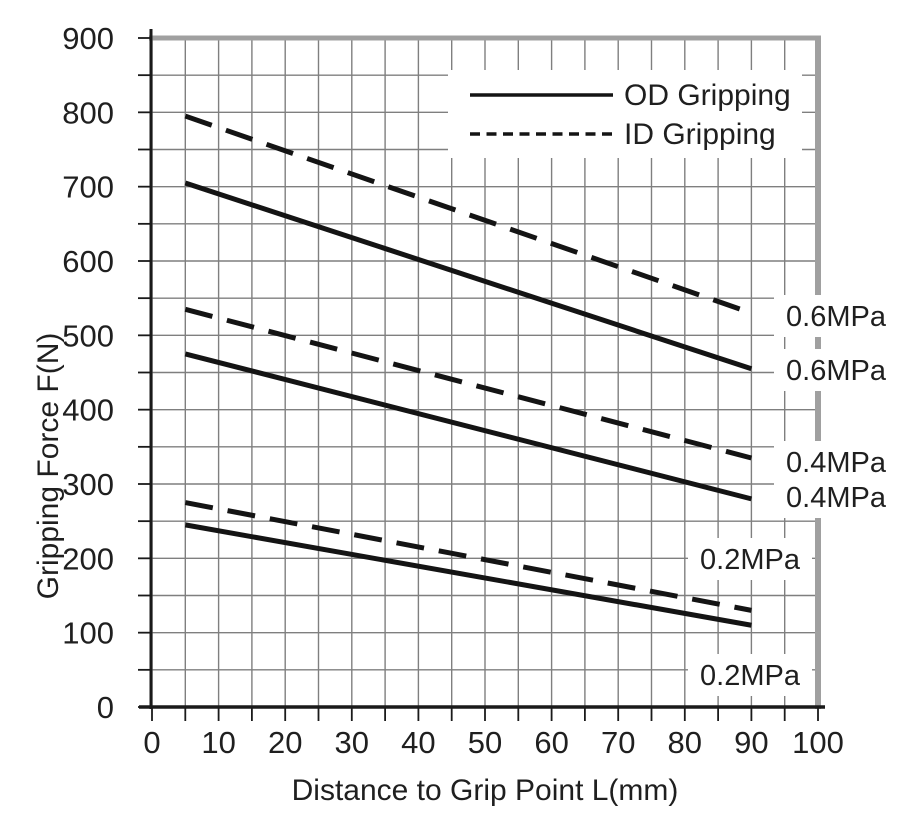 This screenshot has width=917, height=834. Describe the element at coordinates (88, 38) in the screenshot. I see `y-tick-label: 900` at that location.